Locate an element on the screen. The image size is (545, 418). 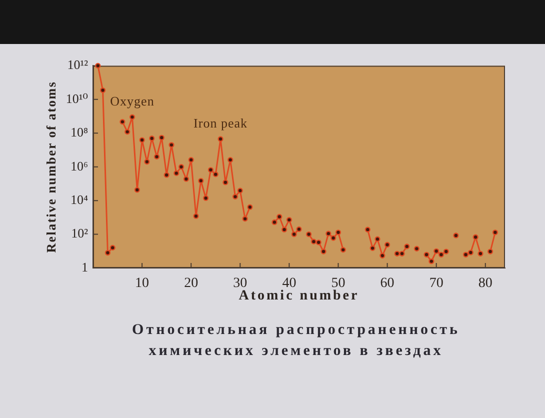
y-tick-label: 1 is located at coordinates (85, 266).